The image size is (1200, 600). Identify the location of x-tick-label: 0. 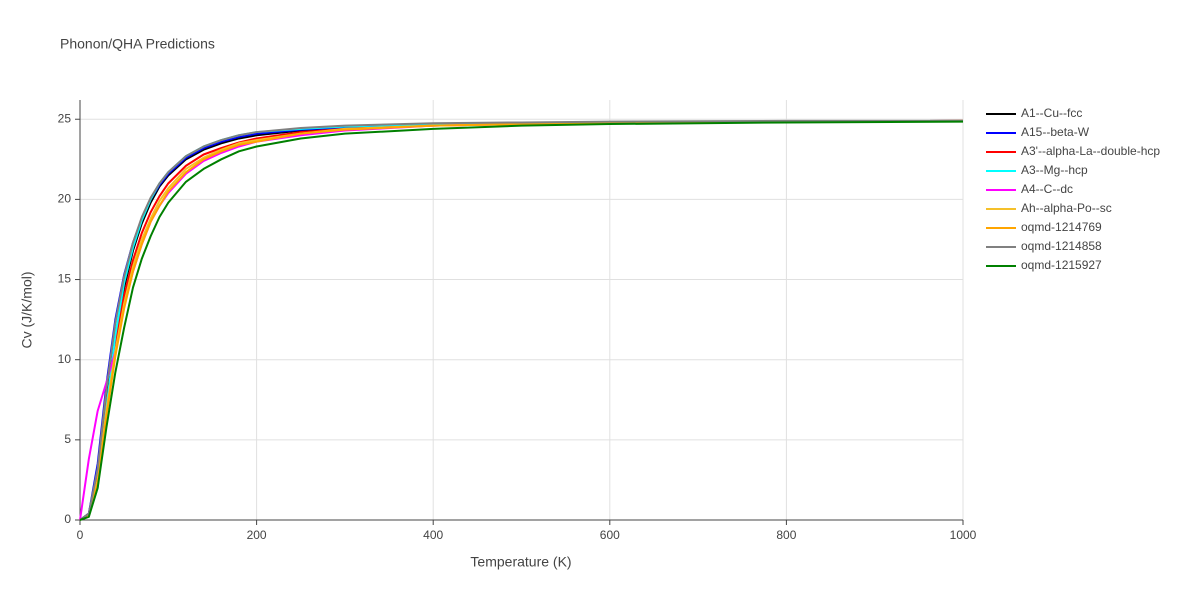
(80, 535).